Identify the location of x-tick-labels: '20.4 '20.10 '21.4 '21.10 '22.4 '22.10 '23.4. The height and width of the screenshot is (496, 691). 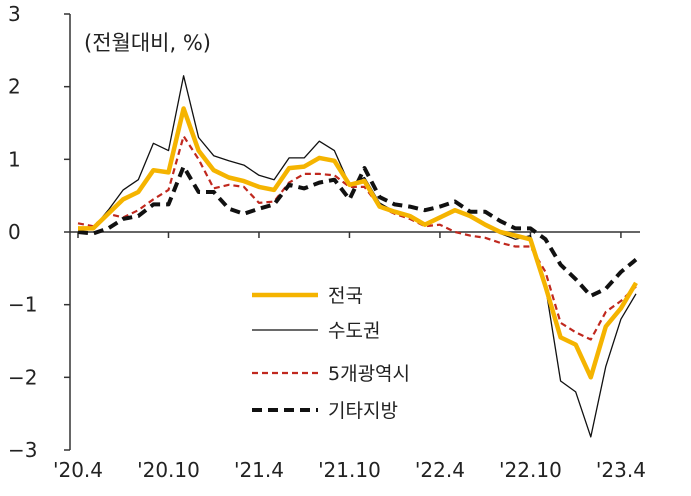
(349, 470).